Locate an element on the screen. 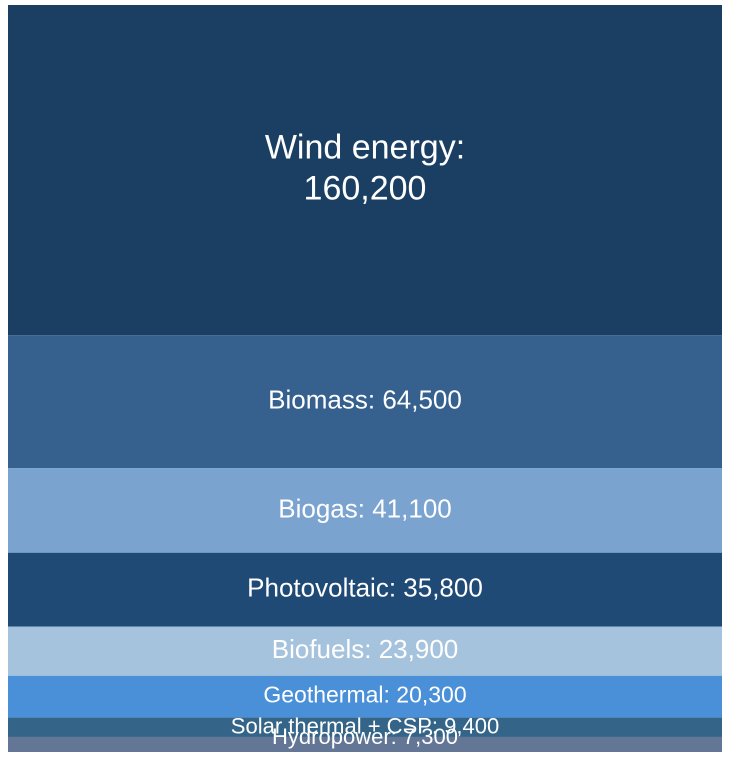  category-label: Solar thermal + CSP: is located at coordinates (334, 725).